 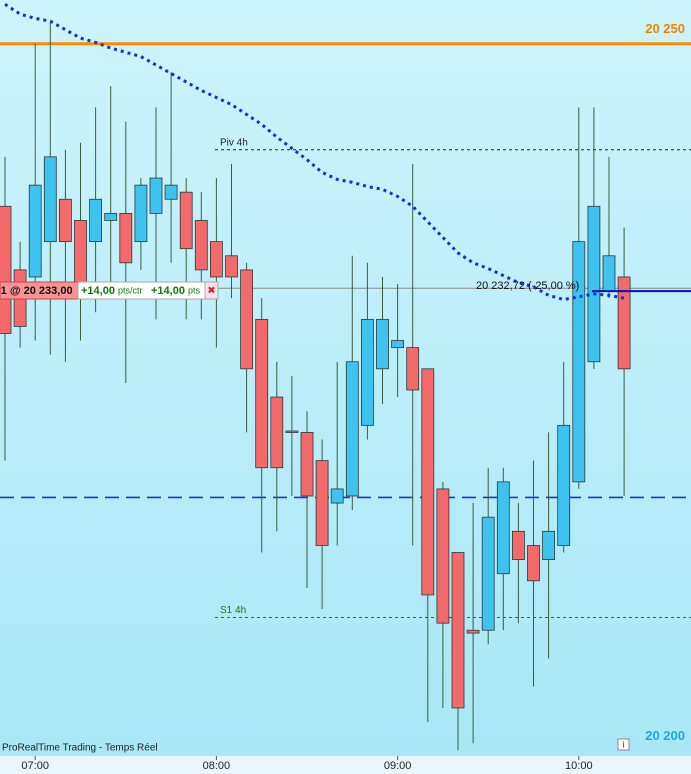 What do you see at coordinates (345, 765) in the screenshot?
I see `x-axis-band` at bounding box center [345, 765].